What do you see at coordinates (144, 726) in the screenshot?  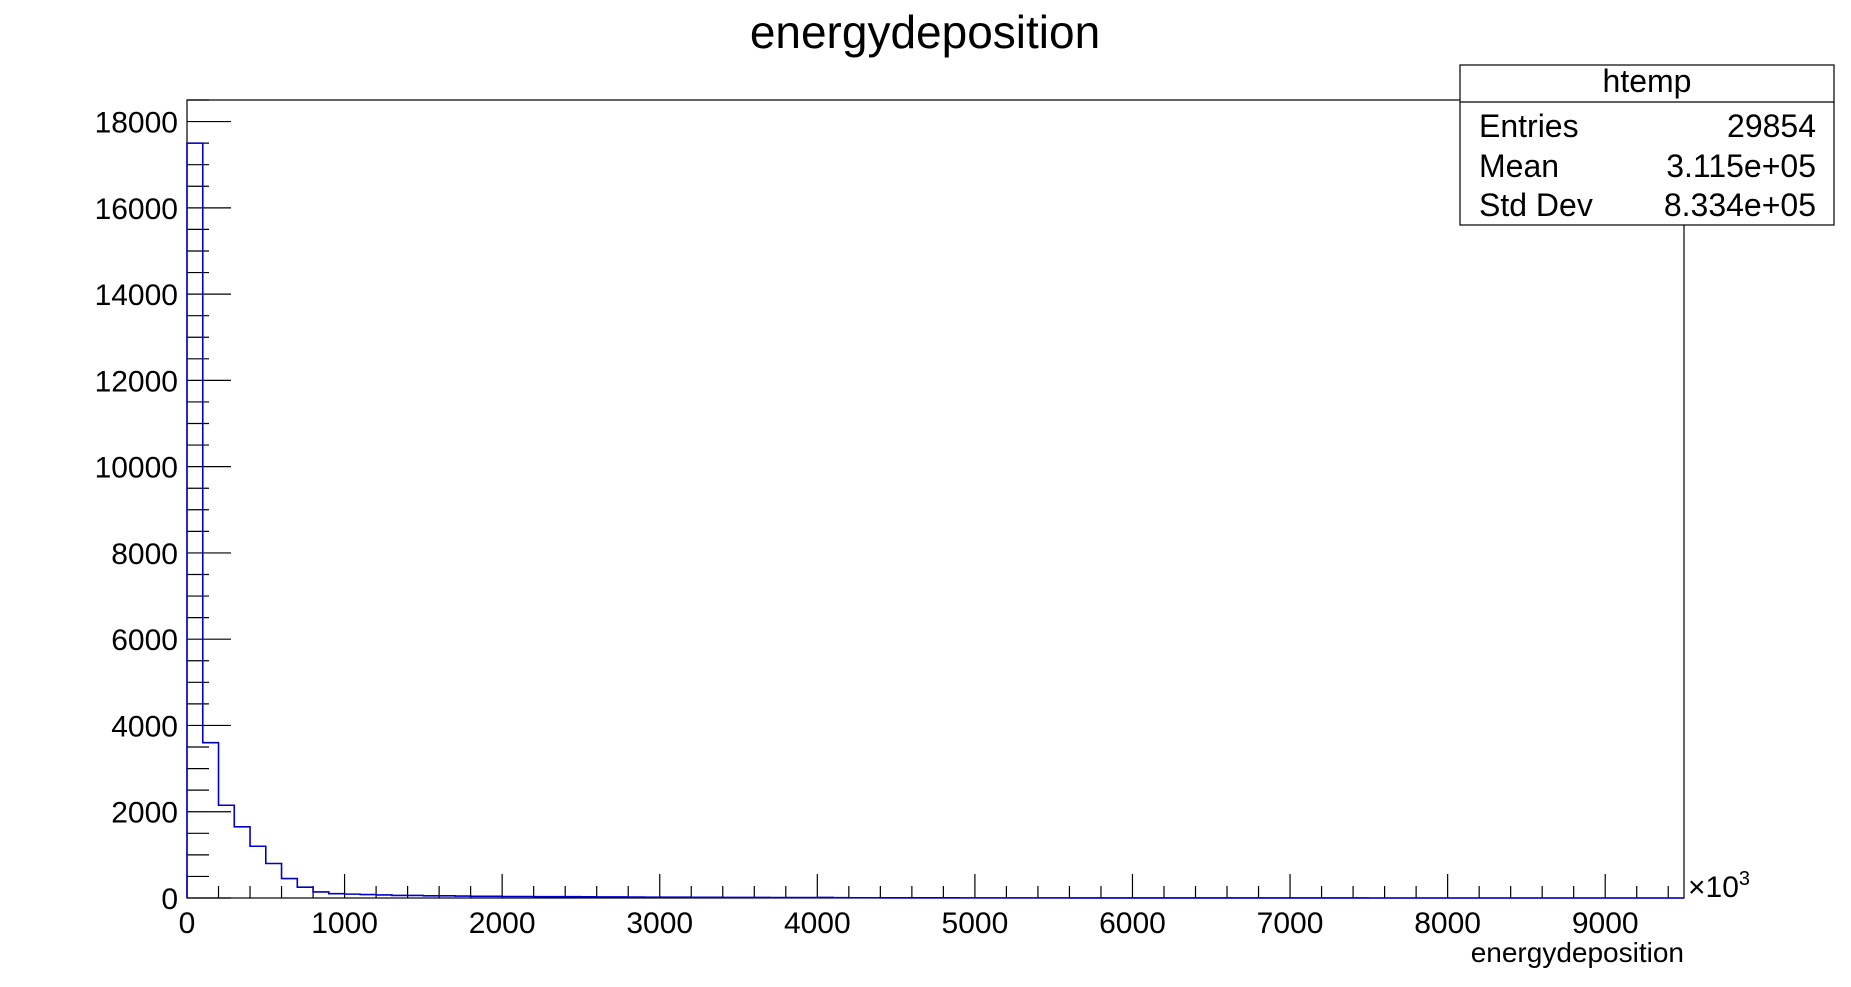 I see `y-tick-label: 4000` at bounding box center [144, 726].